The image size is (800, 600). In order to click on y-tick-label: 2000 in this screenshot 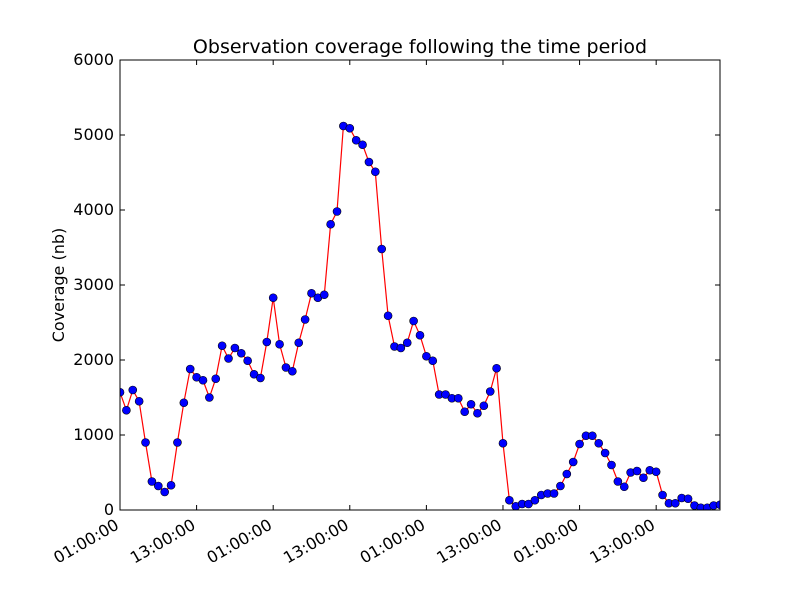, I will do `click(93, 359)`.